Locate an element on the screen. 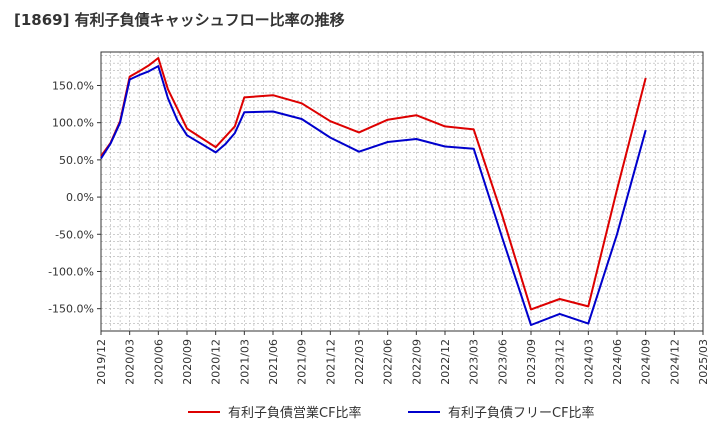  chart-title: [1869] 有利子負債キャッシュフロー比率の推移 is located at coordinates (179, 20).